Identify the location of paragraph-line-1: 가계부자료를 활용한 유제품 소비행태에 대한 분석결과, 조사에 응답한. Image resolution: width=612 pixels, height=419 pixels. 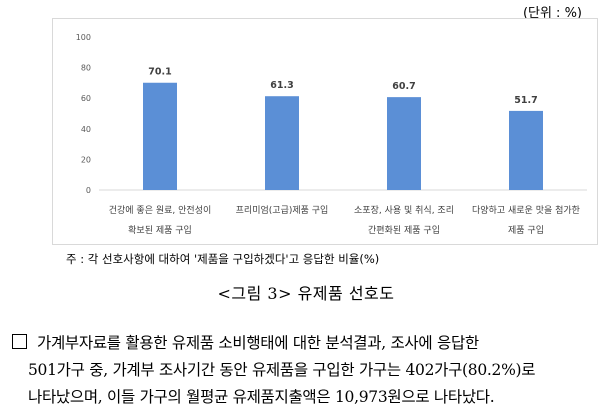
(307, 343).